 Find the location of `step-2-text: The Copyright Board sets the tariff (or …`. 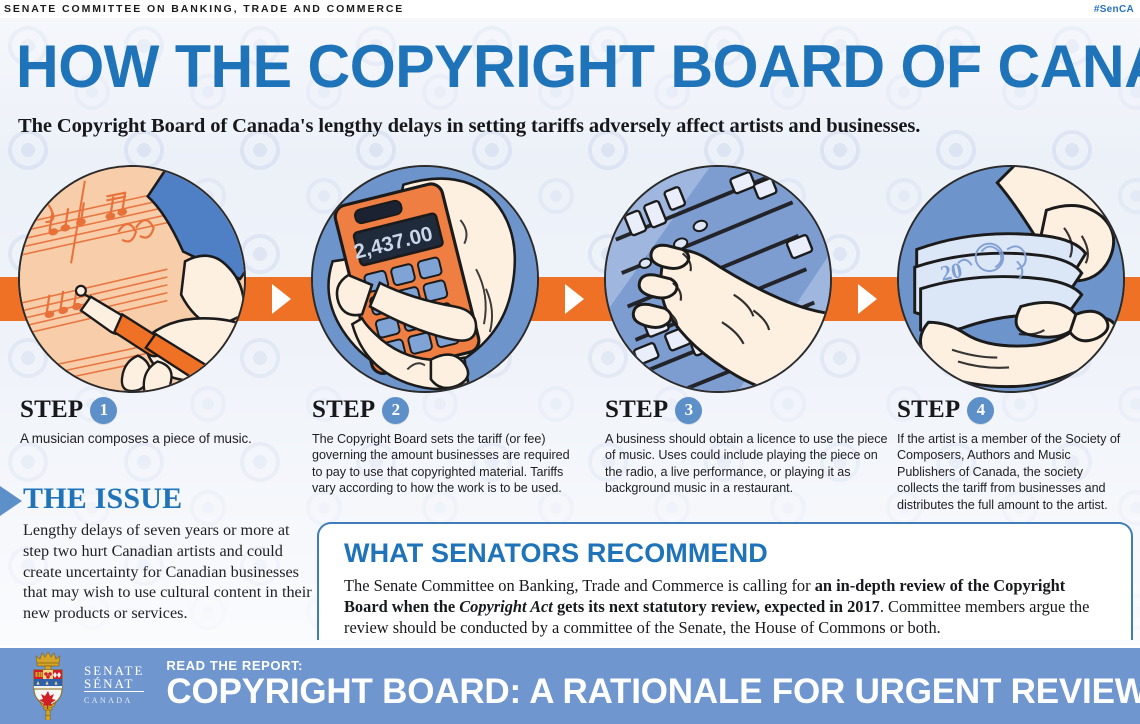

step-2-text: The Copyright Board sets the tariff (or … is located at coordinates (441, 464).